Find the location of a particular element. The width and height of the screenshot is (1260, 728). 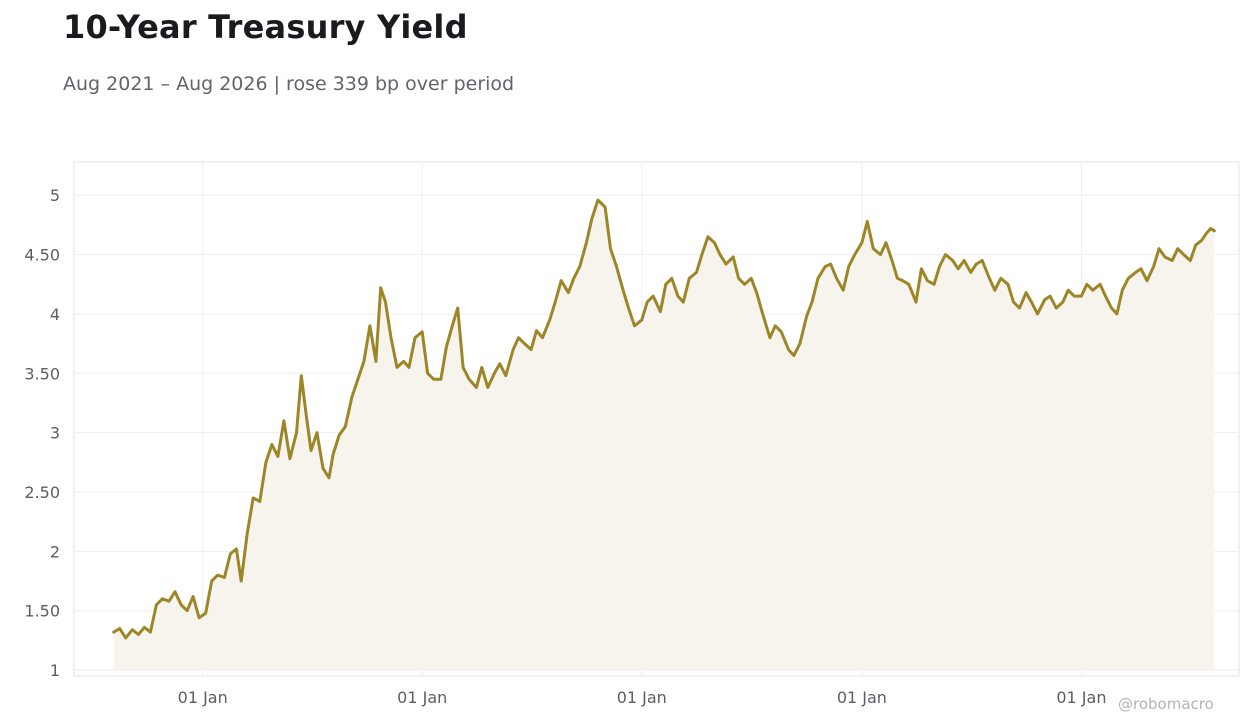

y-tick-label: 2.50 is located at coordinates (42, 492).